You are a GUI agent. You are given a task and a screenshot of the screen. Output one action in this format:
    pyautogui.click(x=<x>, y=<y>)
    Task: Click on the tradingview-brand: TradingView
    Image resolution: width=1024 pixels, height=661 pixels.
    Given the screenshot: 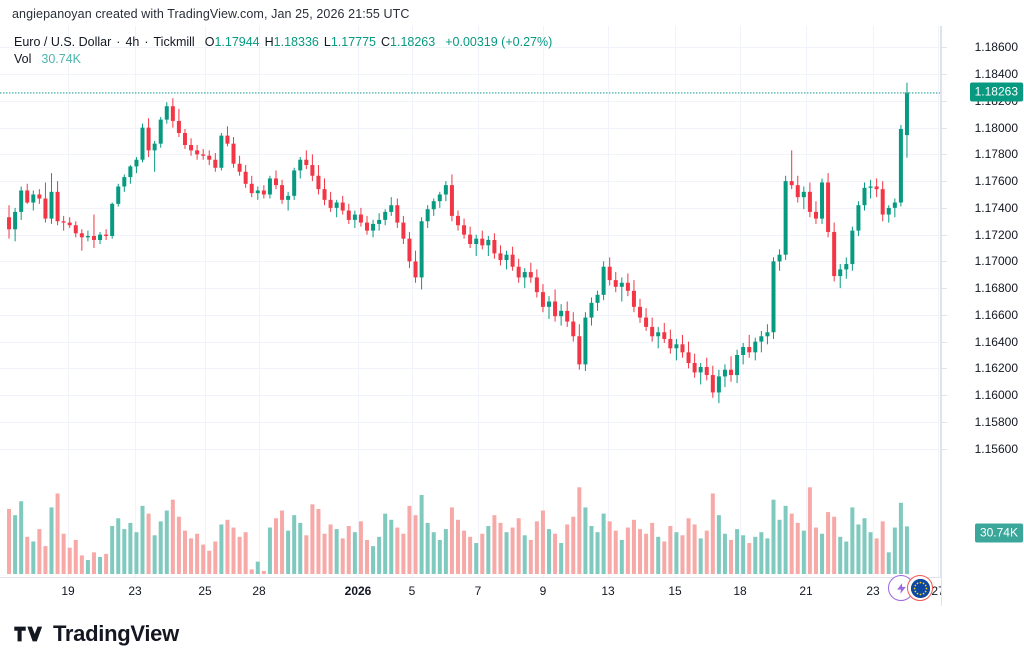 What is the action you would take?
    pyautogui.click(x=96, y=634)
    